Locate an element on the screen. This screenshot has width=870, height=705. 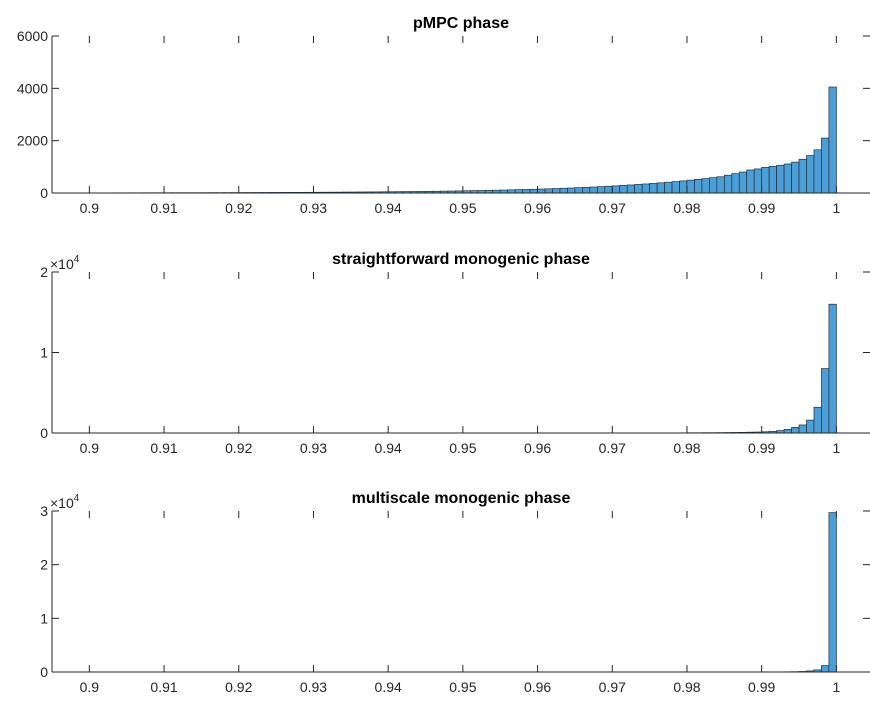
chart-title: multiscale monogenic phase is located at coordinates (461, 498).